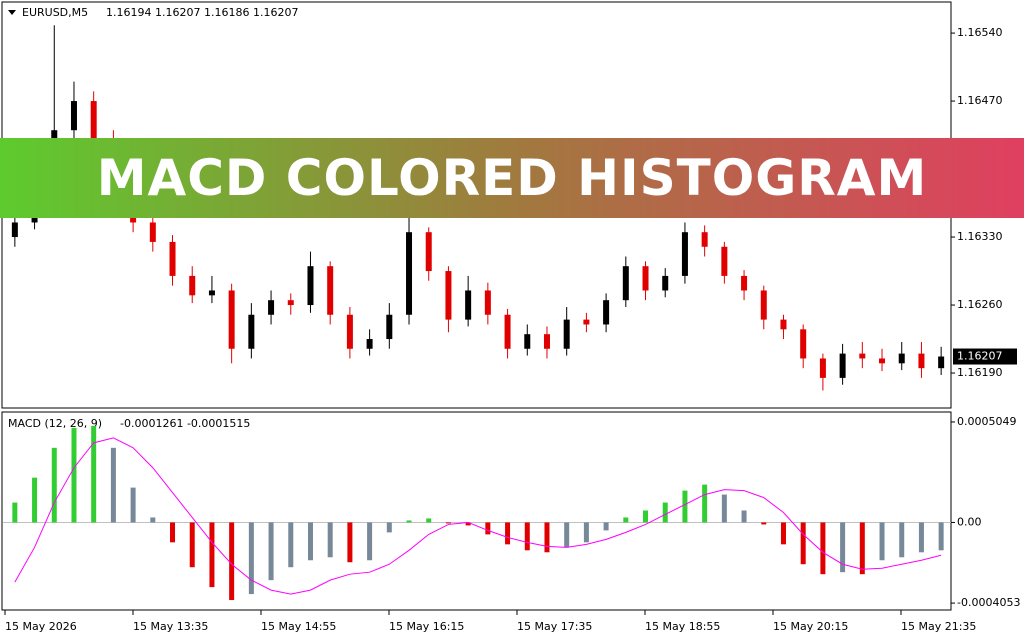  What do you see at coordinates (170, 626) in the screenshot?
I see `x-tick-label: 15 May 13:35` at bounding box center [170, 626].